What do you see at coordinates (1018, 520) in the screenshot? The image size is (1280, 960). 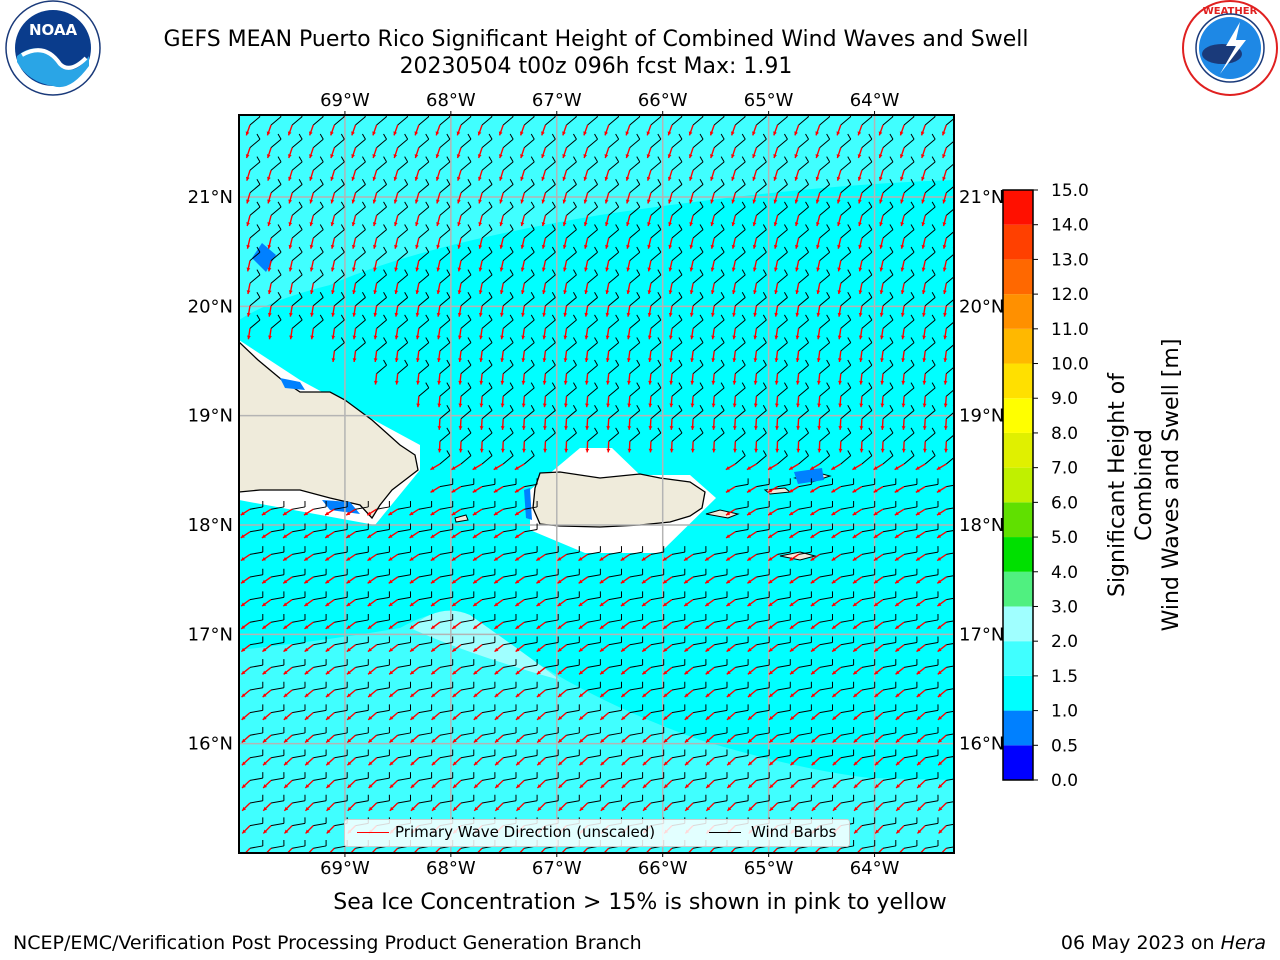 I see `colorbar-segment` at bounding box center [1018, 520].